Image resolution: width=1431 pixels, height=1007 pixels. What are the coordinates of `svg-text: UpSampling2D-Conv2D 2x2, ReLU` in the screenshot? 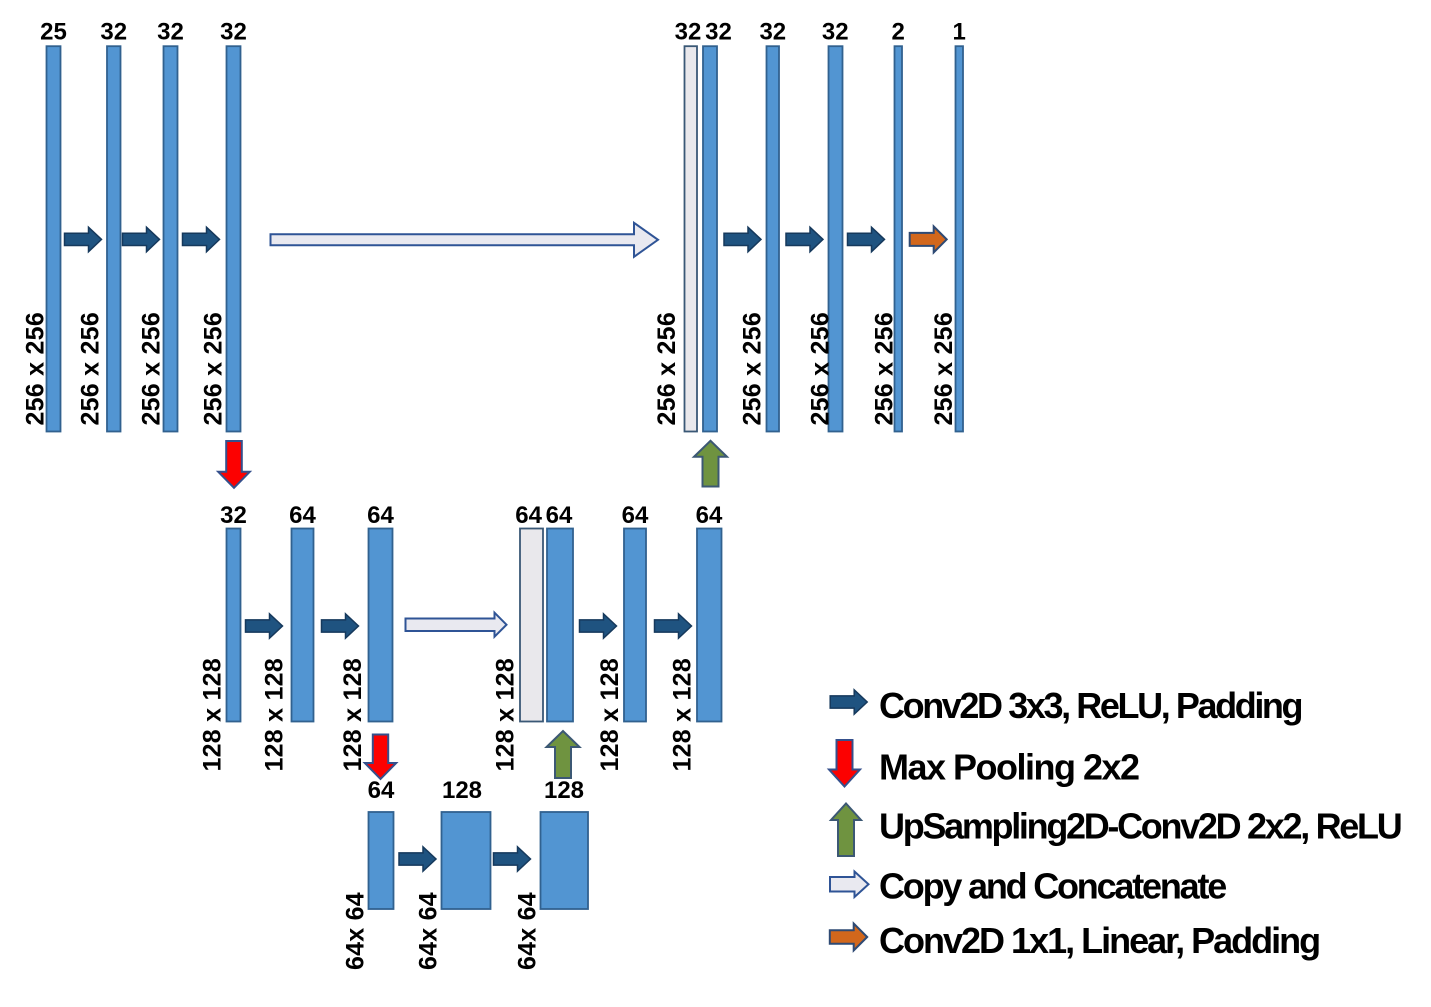 It's located at (1140, 826).